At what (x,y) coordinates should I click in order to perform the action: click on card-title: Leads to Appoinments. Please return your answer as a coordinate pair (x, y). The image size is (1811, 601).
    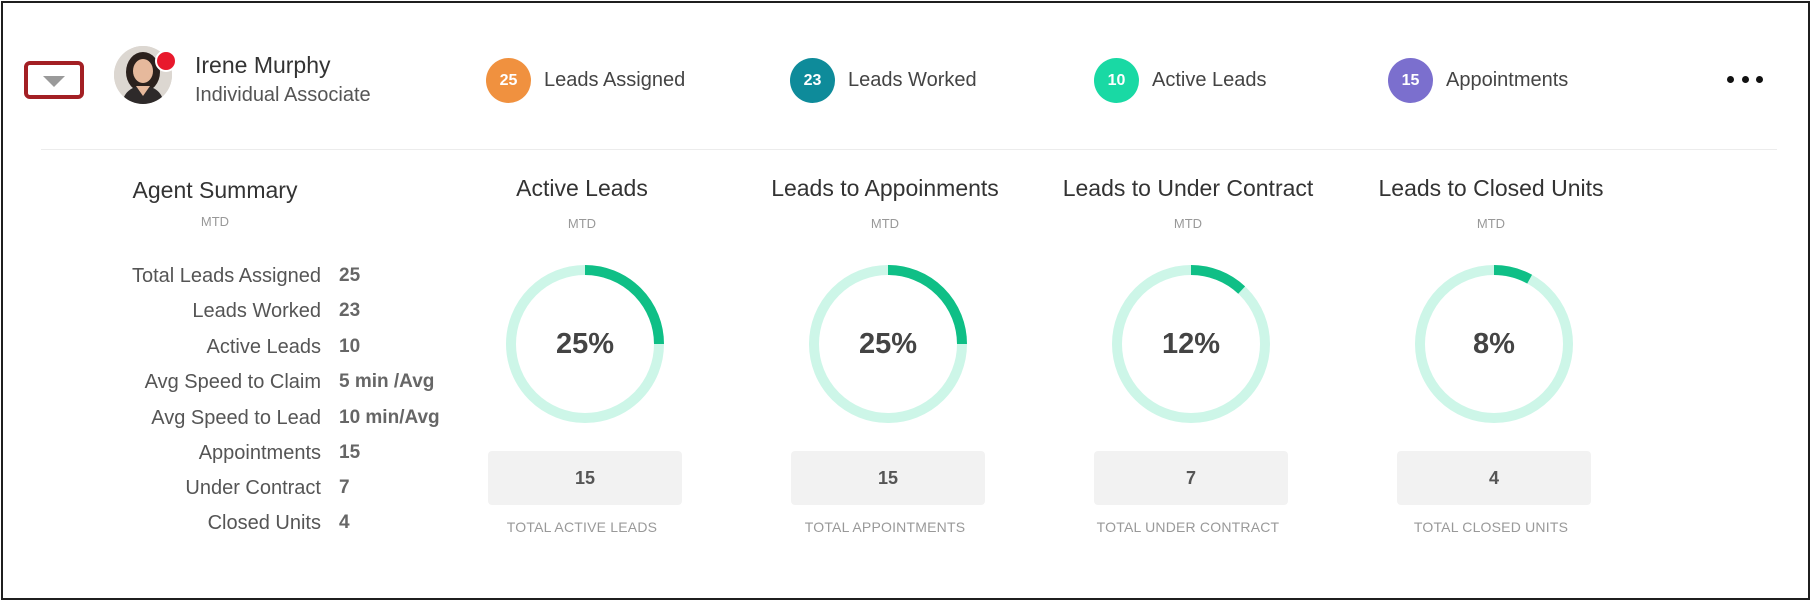
    Looking at the image, I should click on (885, 188).